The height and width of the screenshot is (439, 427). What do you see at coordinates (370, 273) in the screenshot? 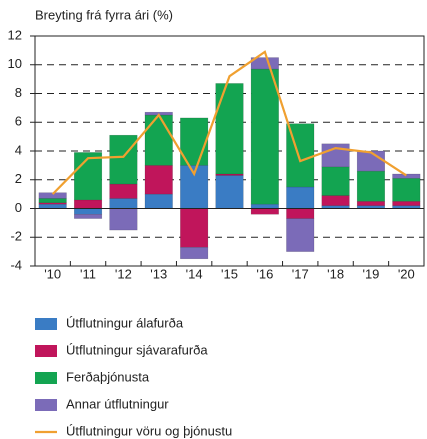
I see `x-tick-label: '19` at bounding box center [370, 273].